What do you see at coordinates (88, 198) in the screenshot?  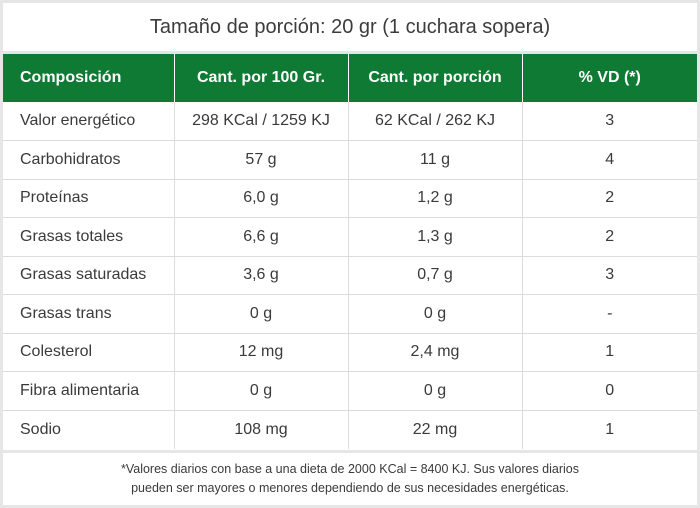 I see `row-label: Proteínas` at bounding box center [88, 198].